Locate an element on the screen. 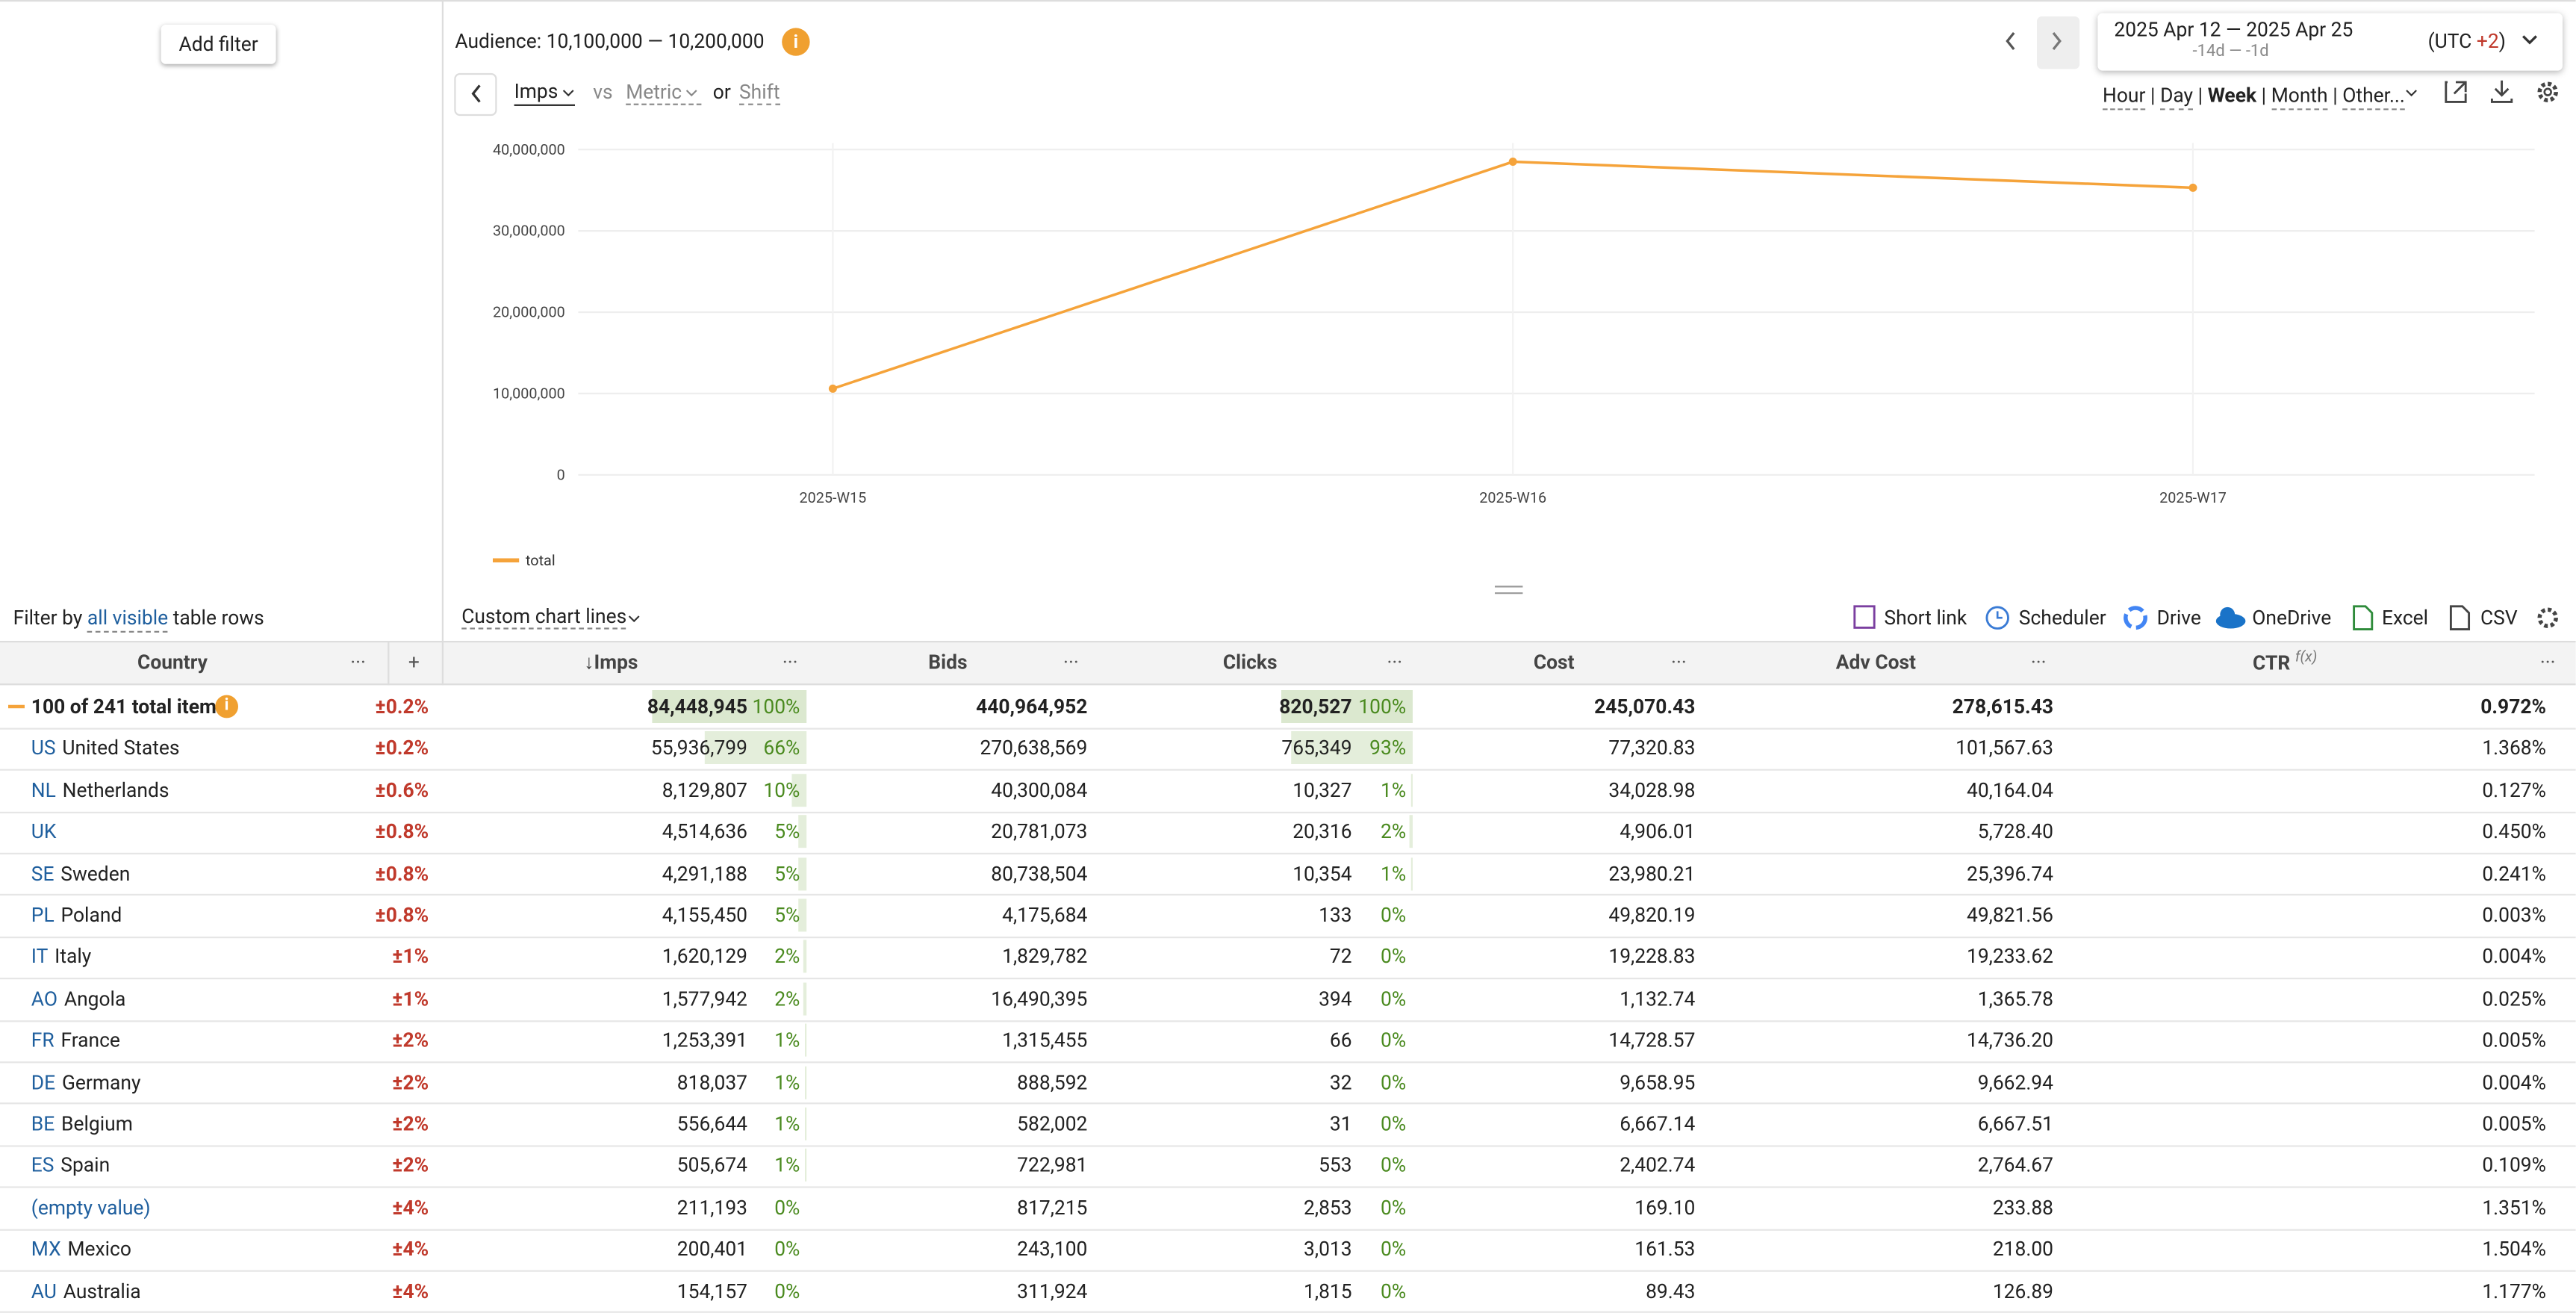 The width and height of the screenshot is (2576, 1316). country-code: MX is located at coordinates (46, 1250).